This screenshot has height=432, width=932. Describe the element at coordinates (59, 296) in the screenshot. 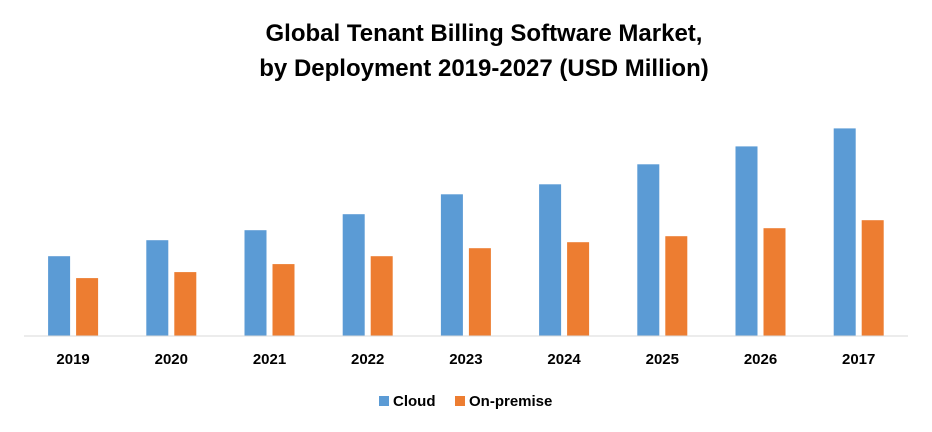

I see `bar-cloud-2019` at that location.